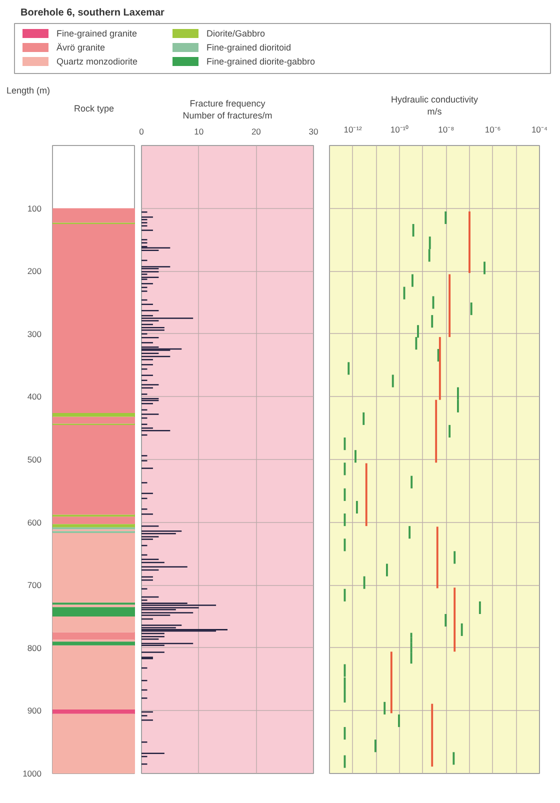  Describe the element at coordinates (446, 129) in the screenshot. I see `x-tick-label: 10⁻⁸` at that location.